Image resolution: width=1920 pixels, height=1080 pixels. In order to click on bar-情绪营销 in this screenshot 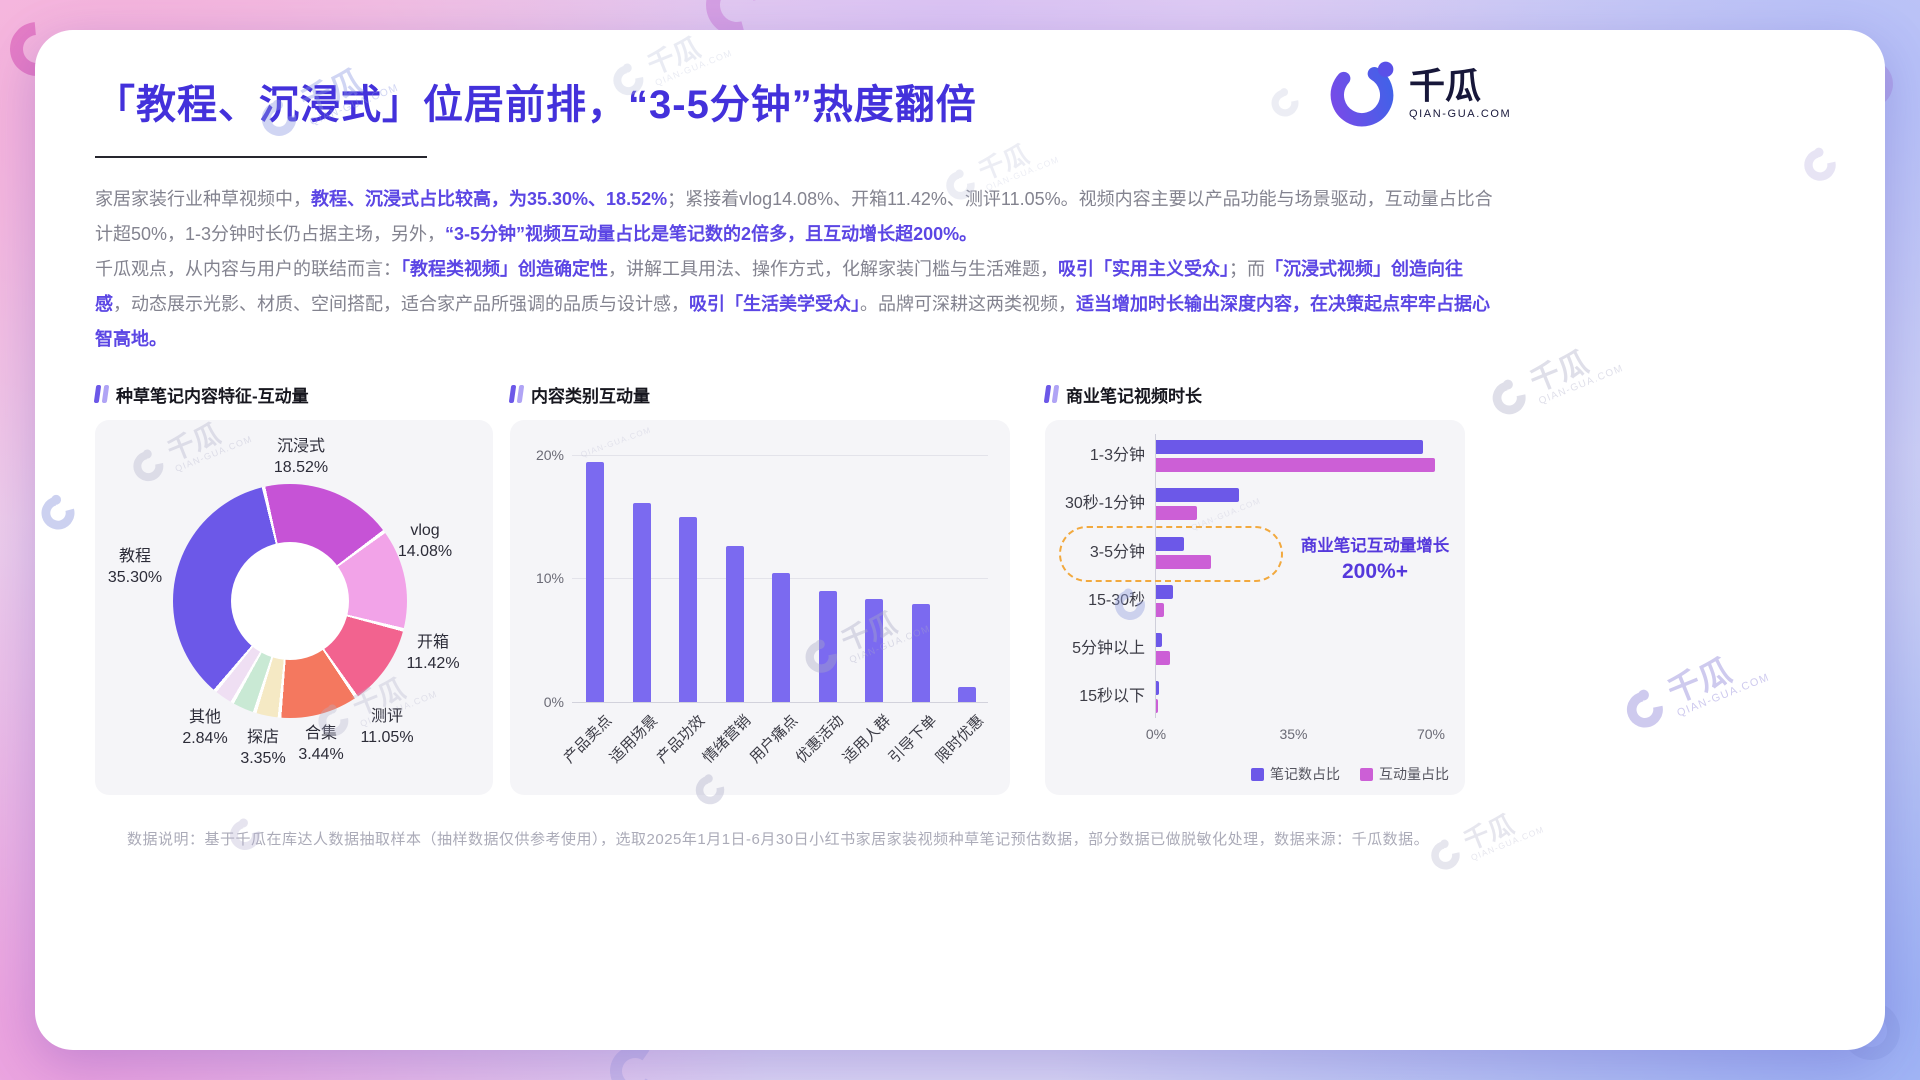, I will do `click(734, 624)`.